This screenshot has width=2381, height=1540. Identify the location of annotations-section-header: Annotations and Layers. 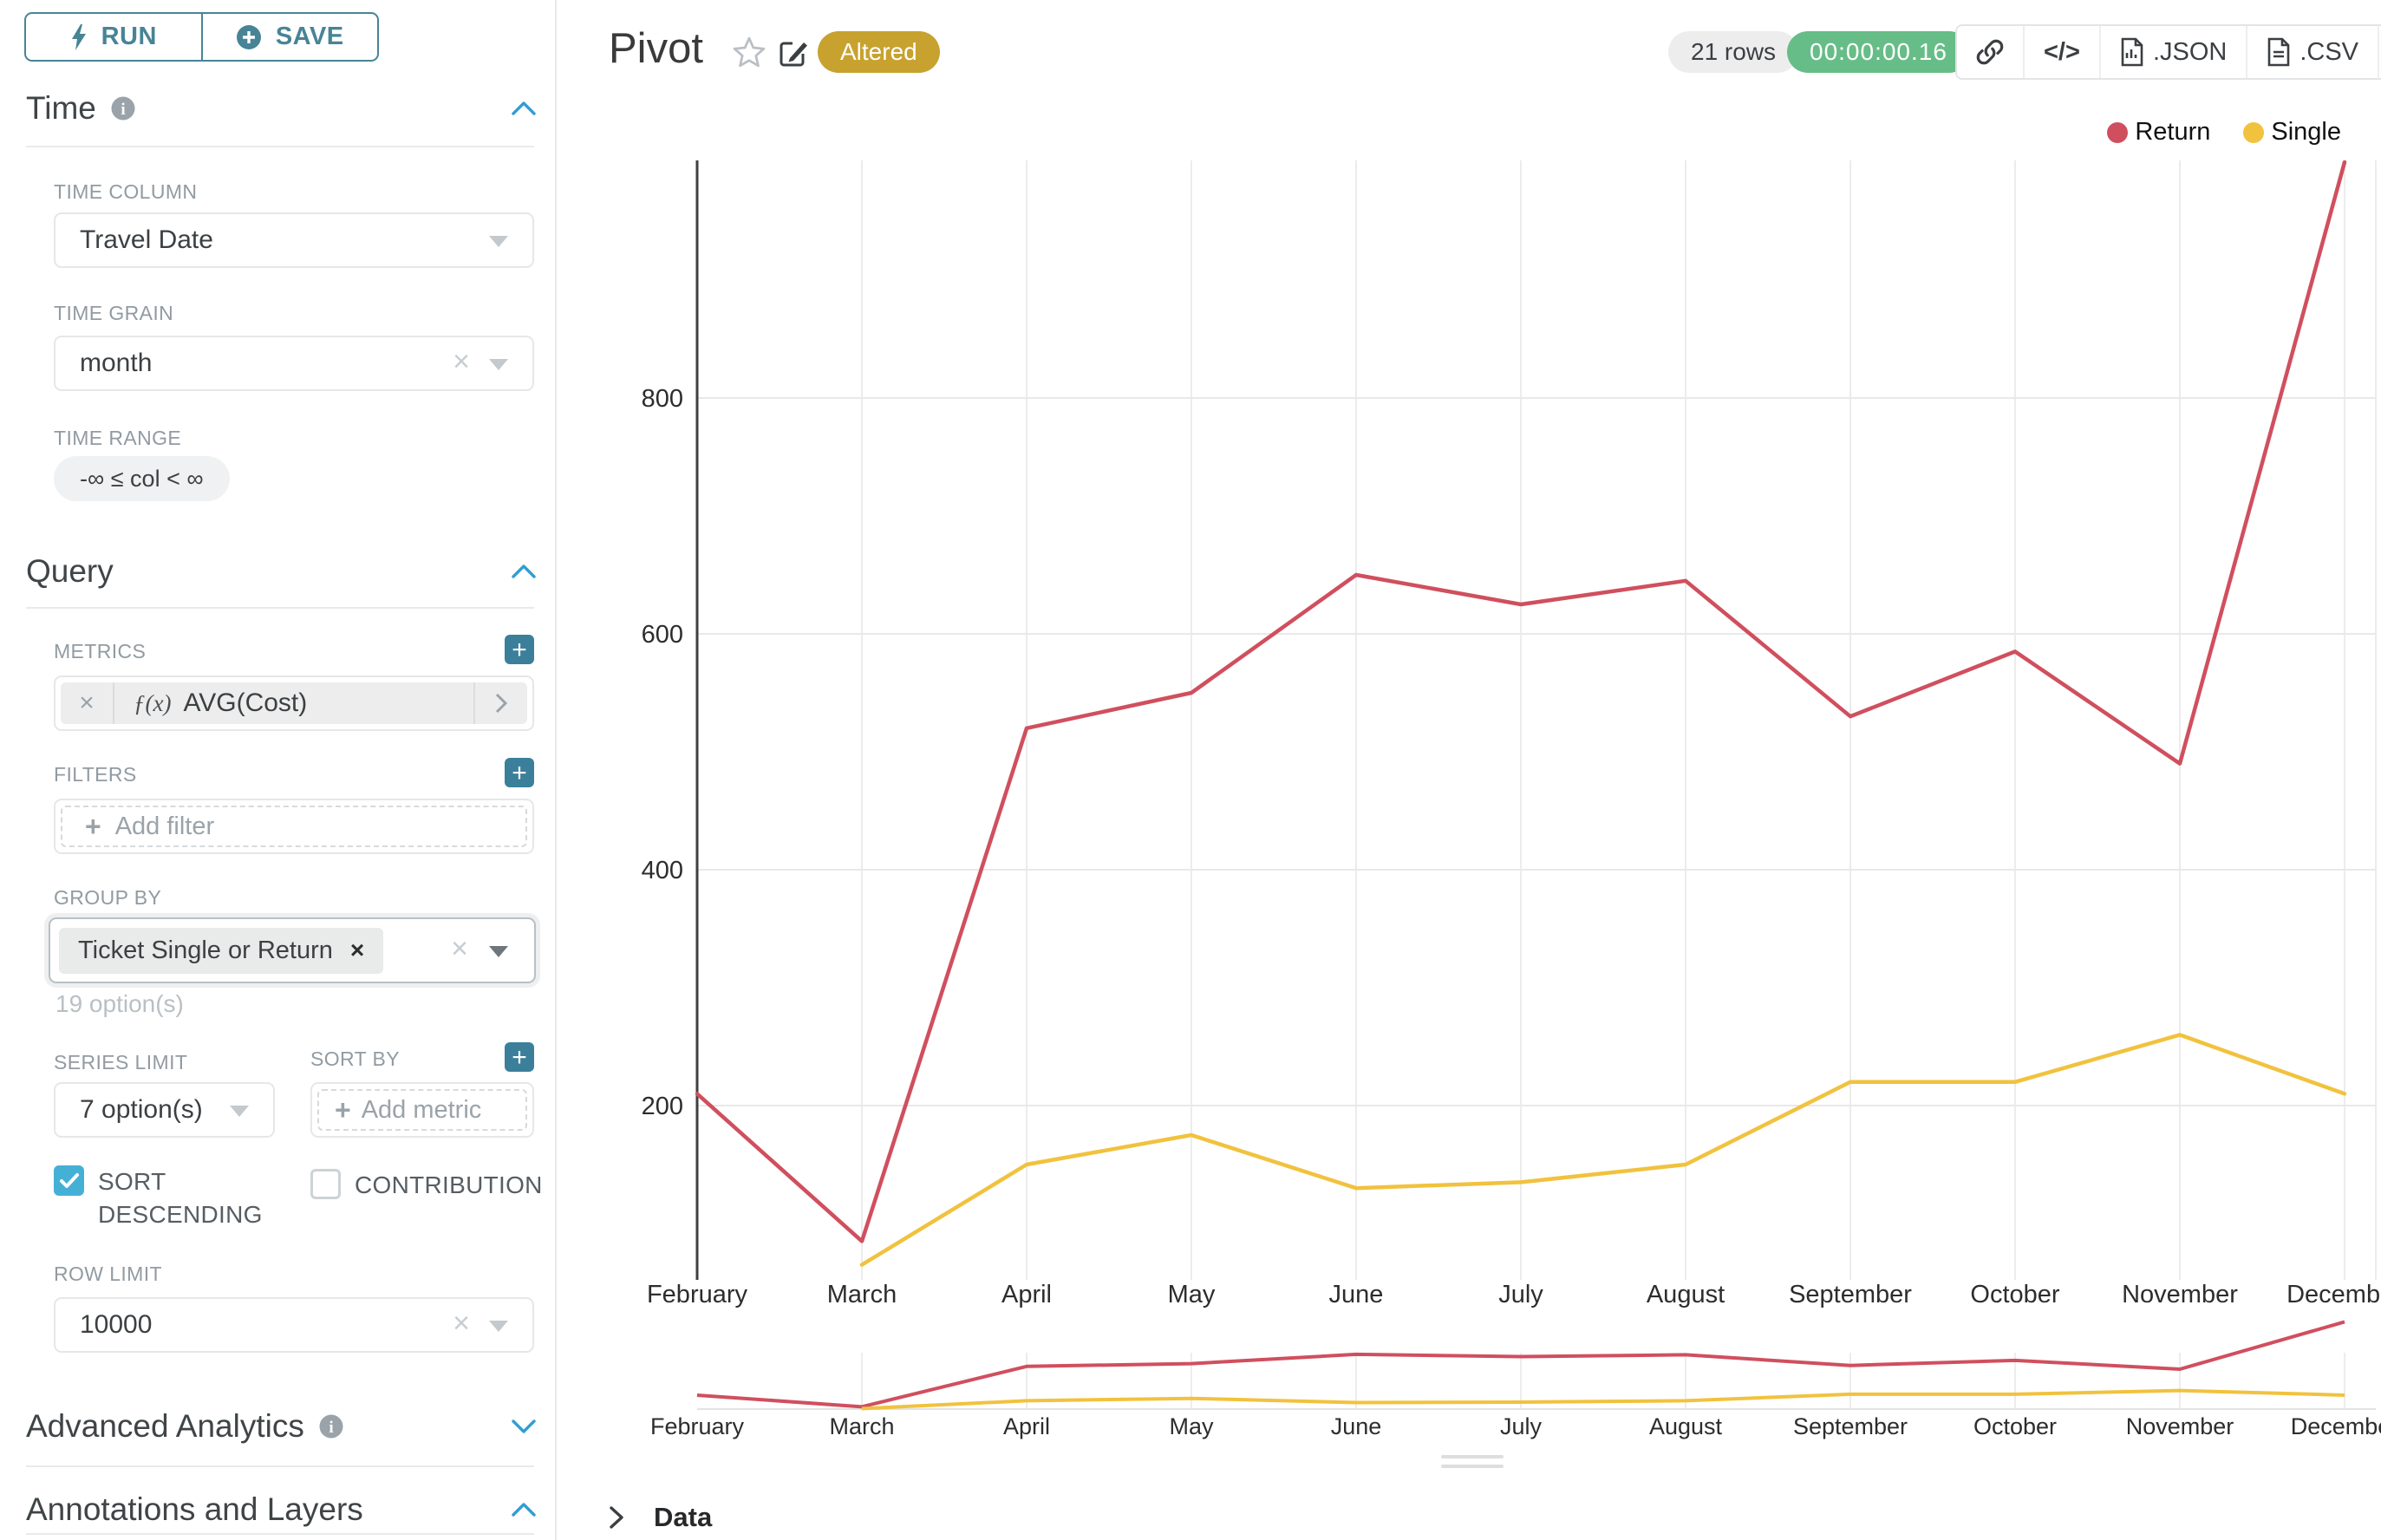
(281, 1509).